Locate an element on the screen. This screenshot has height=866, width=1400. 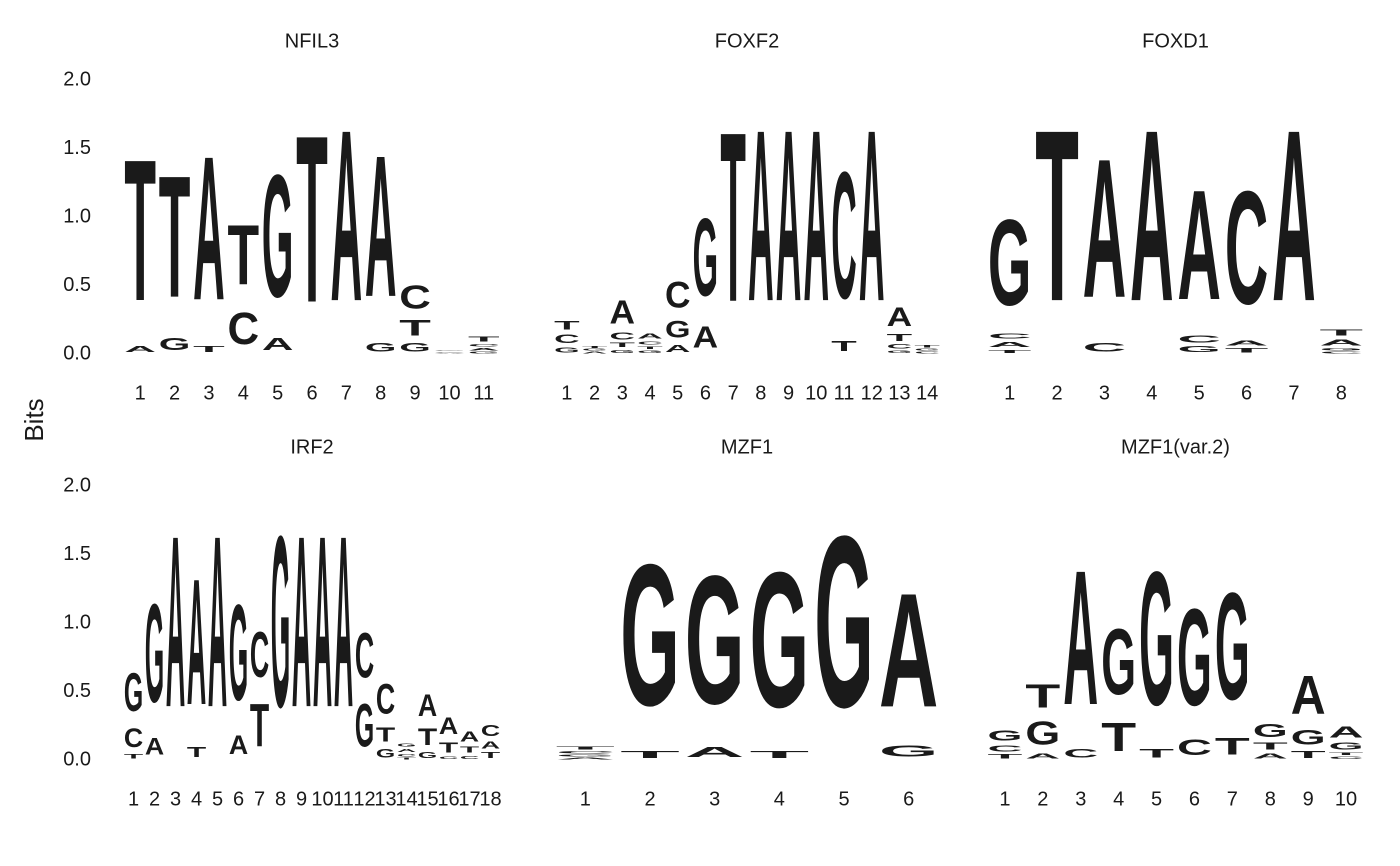
x-tick-label: 13 is located at coordinates (899, 393).